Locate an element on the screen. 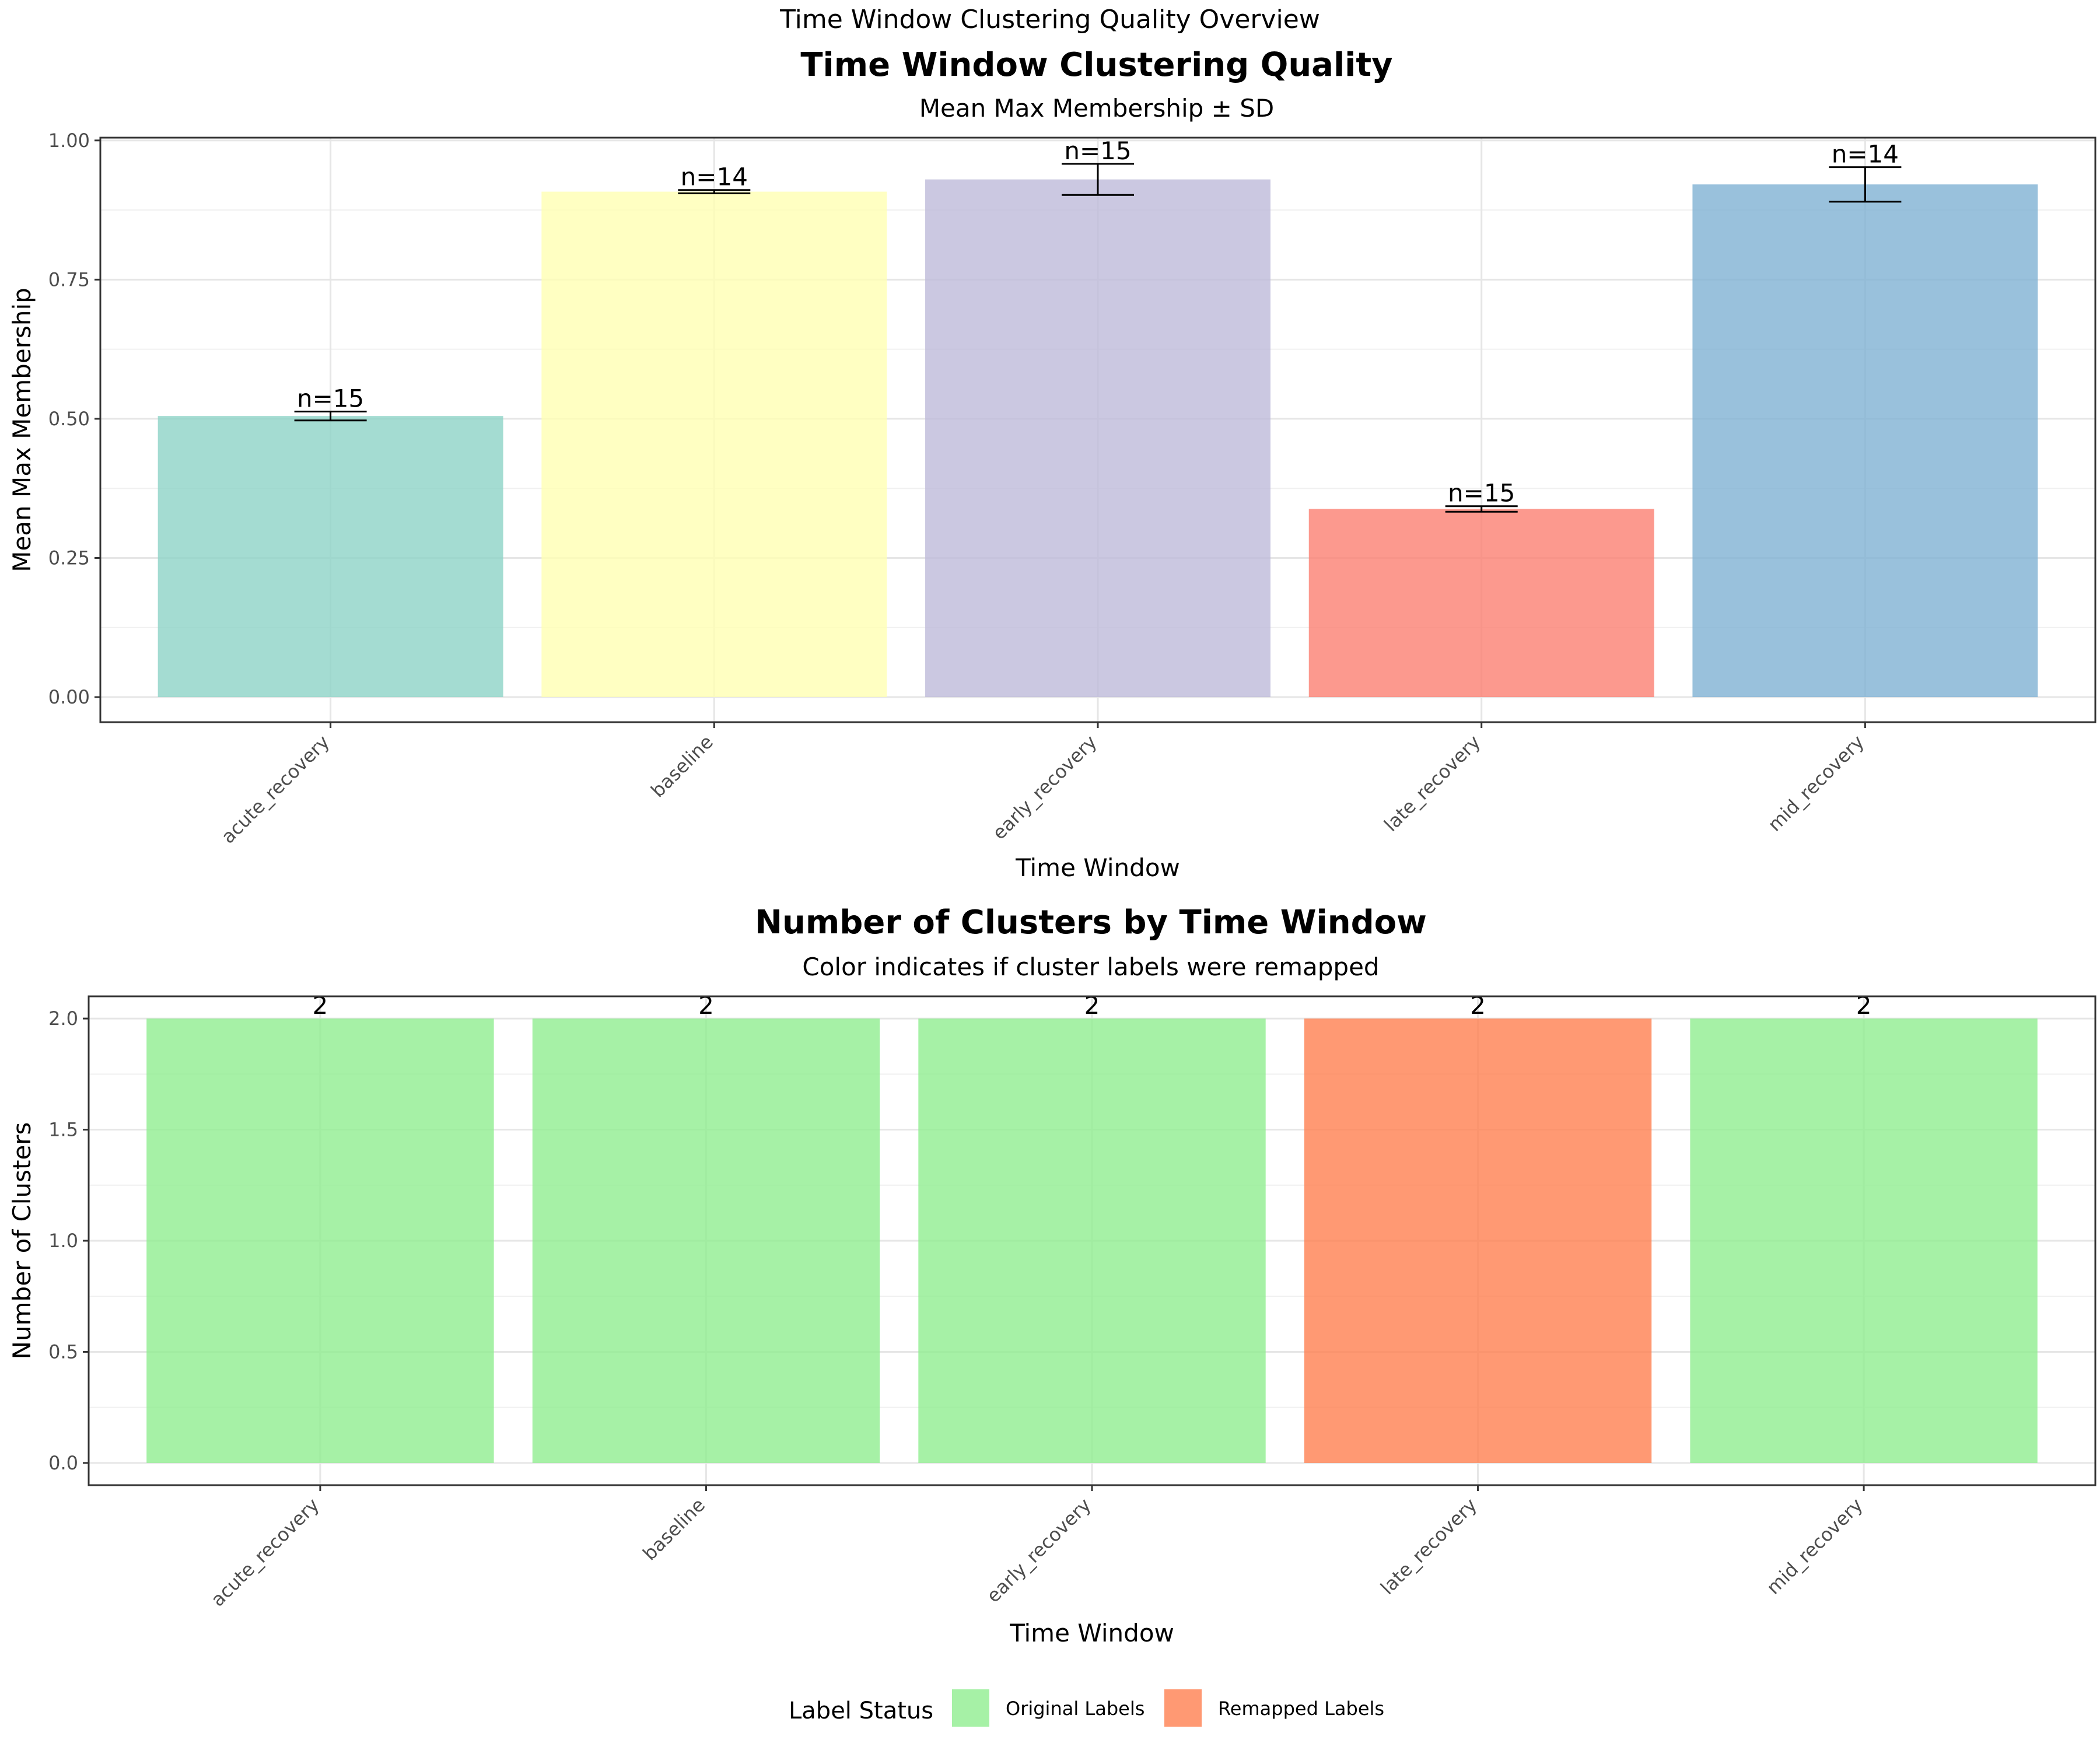 The height and width of the screenshot is (1750, 2100). y-axis-label: Number of Clusters is located at coordinates (22, 1241).